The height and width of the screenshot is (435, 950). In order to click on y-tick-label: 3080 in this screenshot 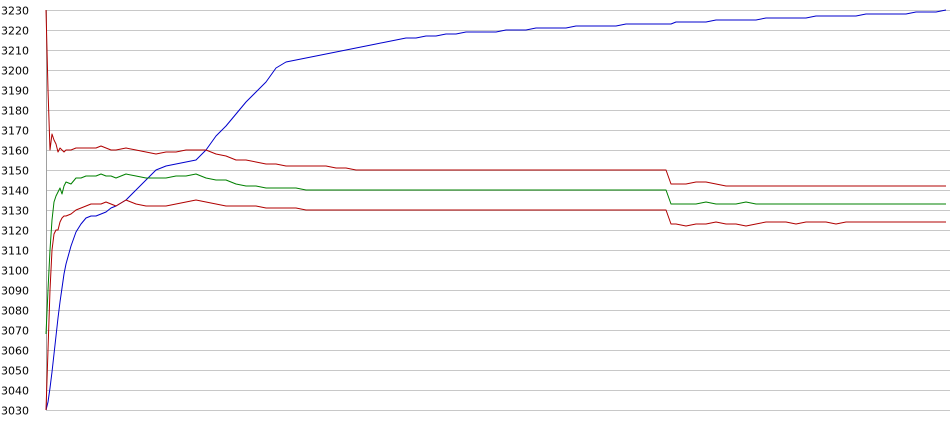, I will do `click(15, 311)`.